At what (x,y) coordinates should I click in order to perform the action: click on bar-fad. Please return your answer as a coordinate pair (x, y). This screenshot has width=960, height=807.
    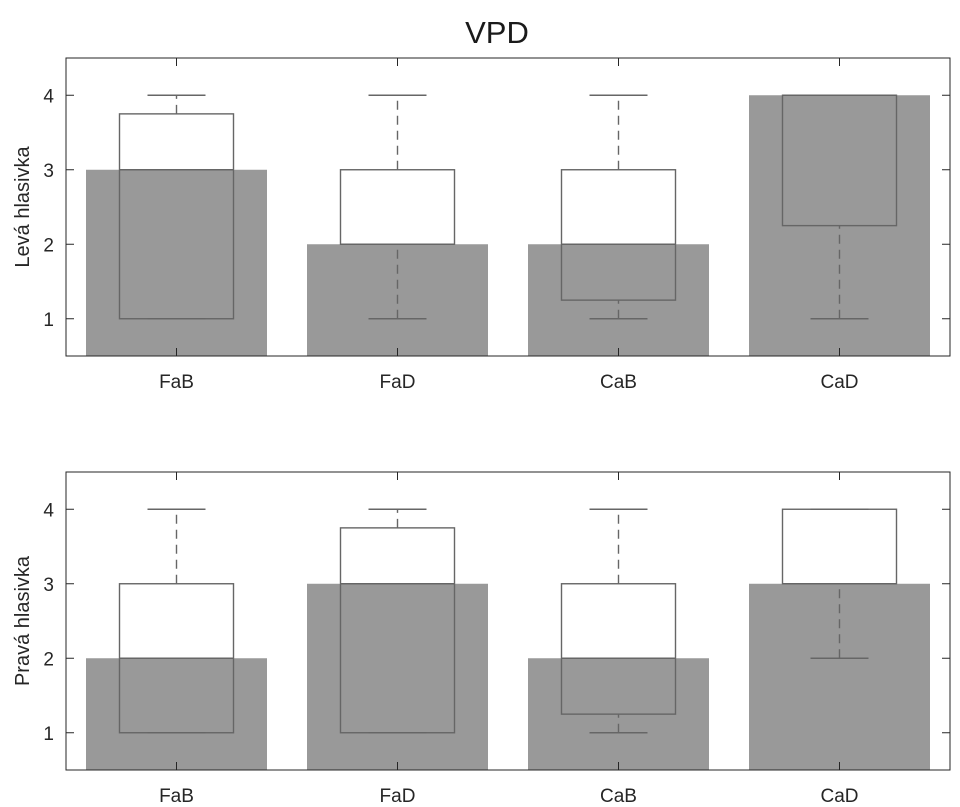
    Looking at the image, I should click on (397, 676).